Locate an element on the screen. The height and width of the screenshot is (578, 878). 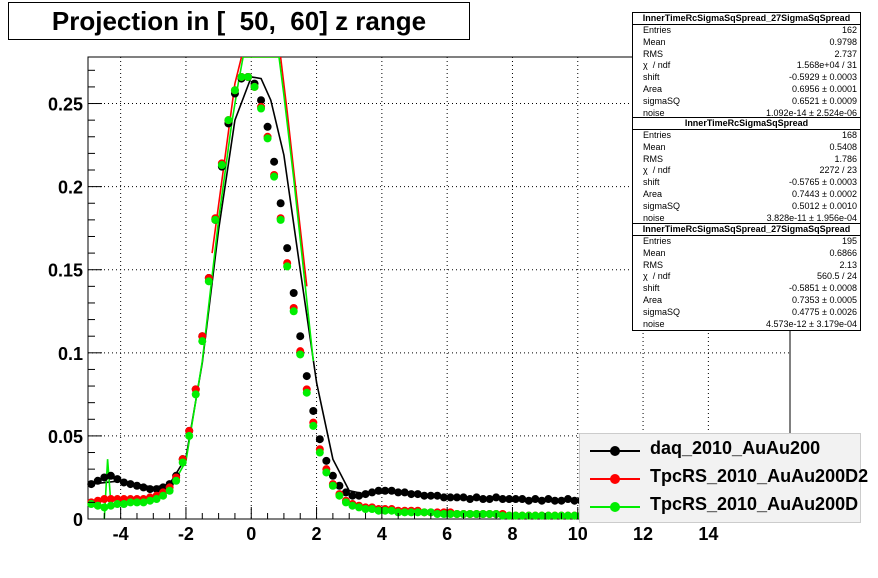
stats-row: RMS 1.786 is located at coordinates (746, 160).